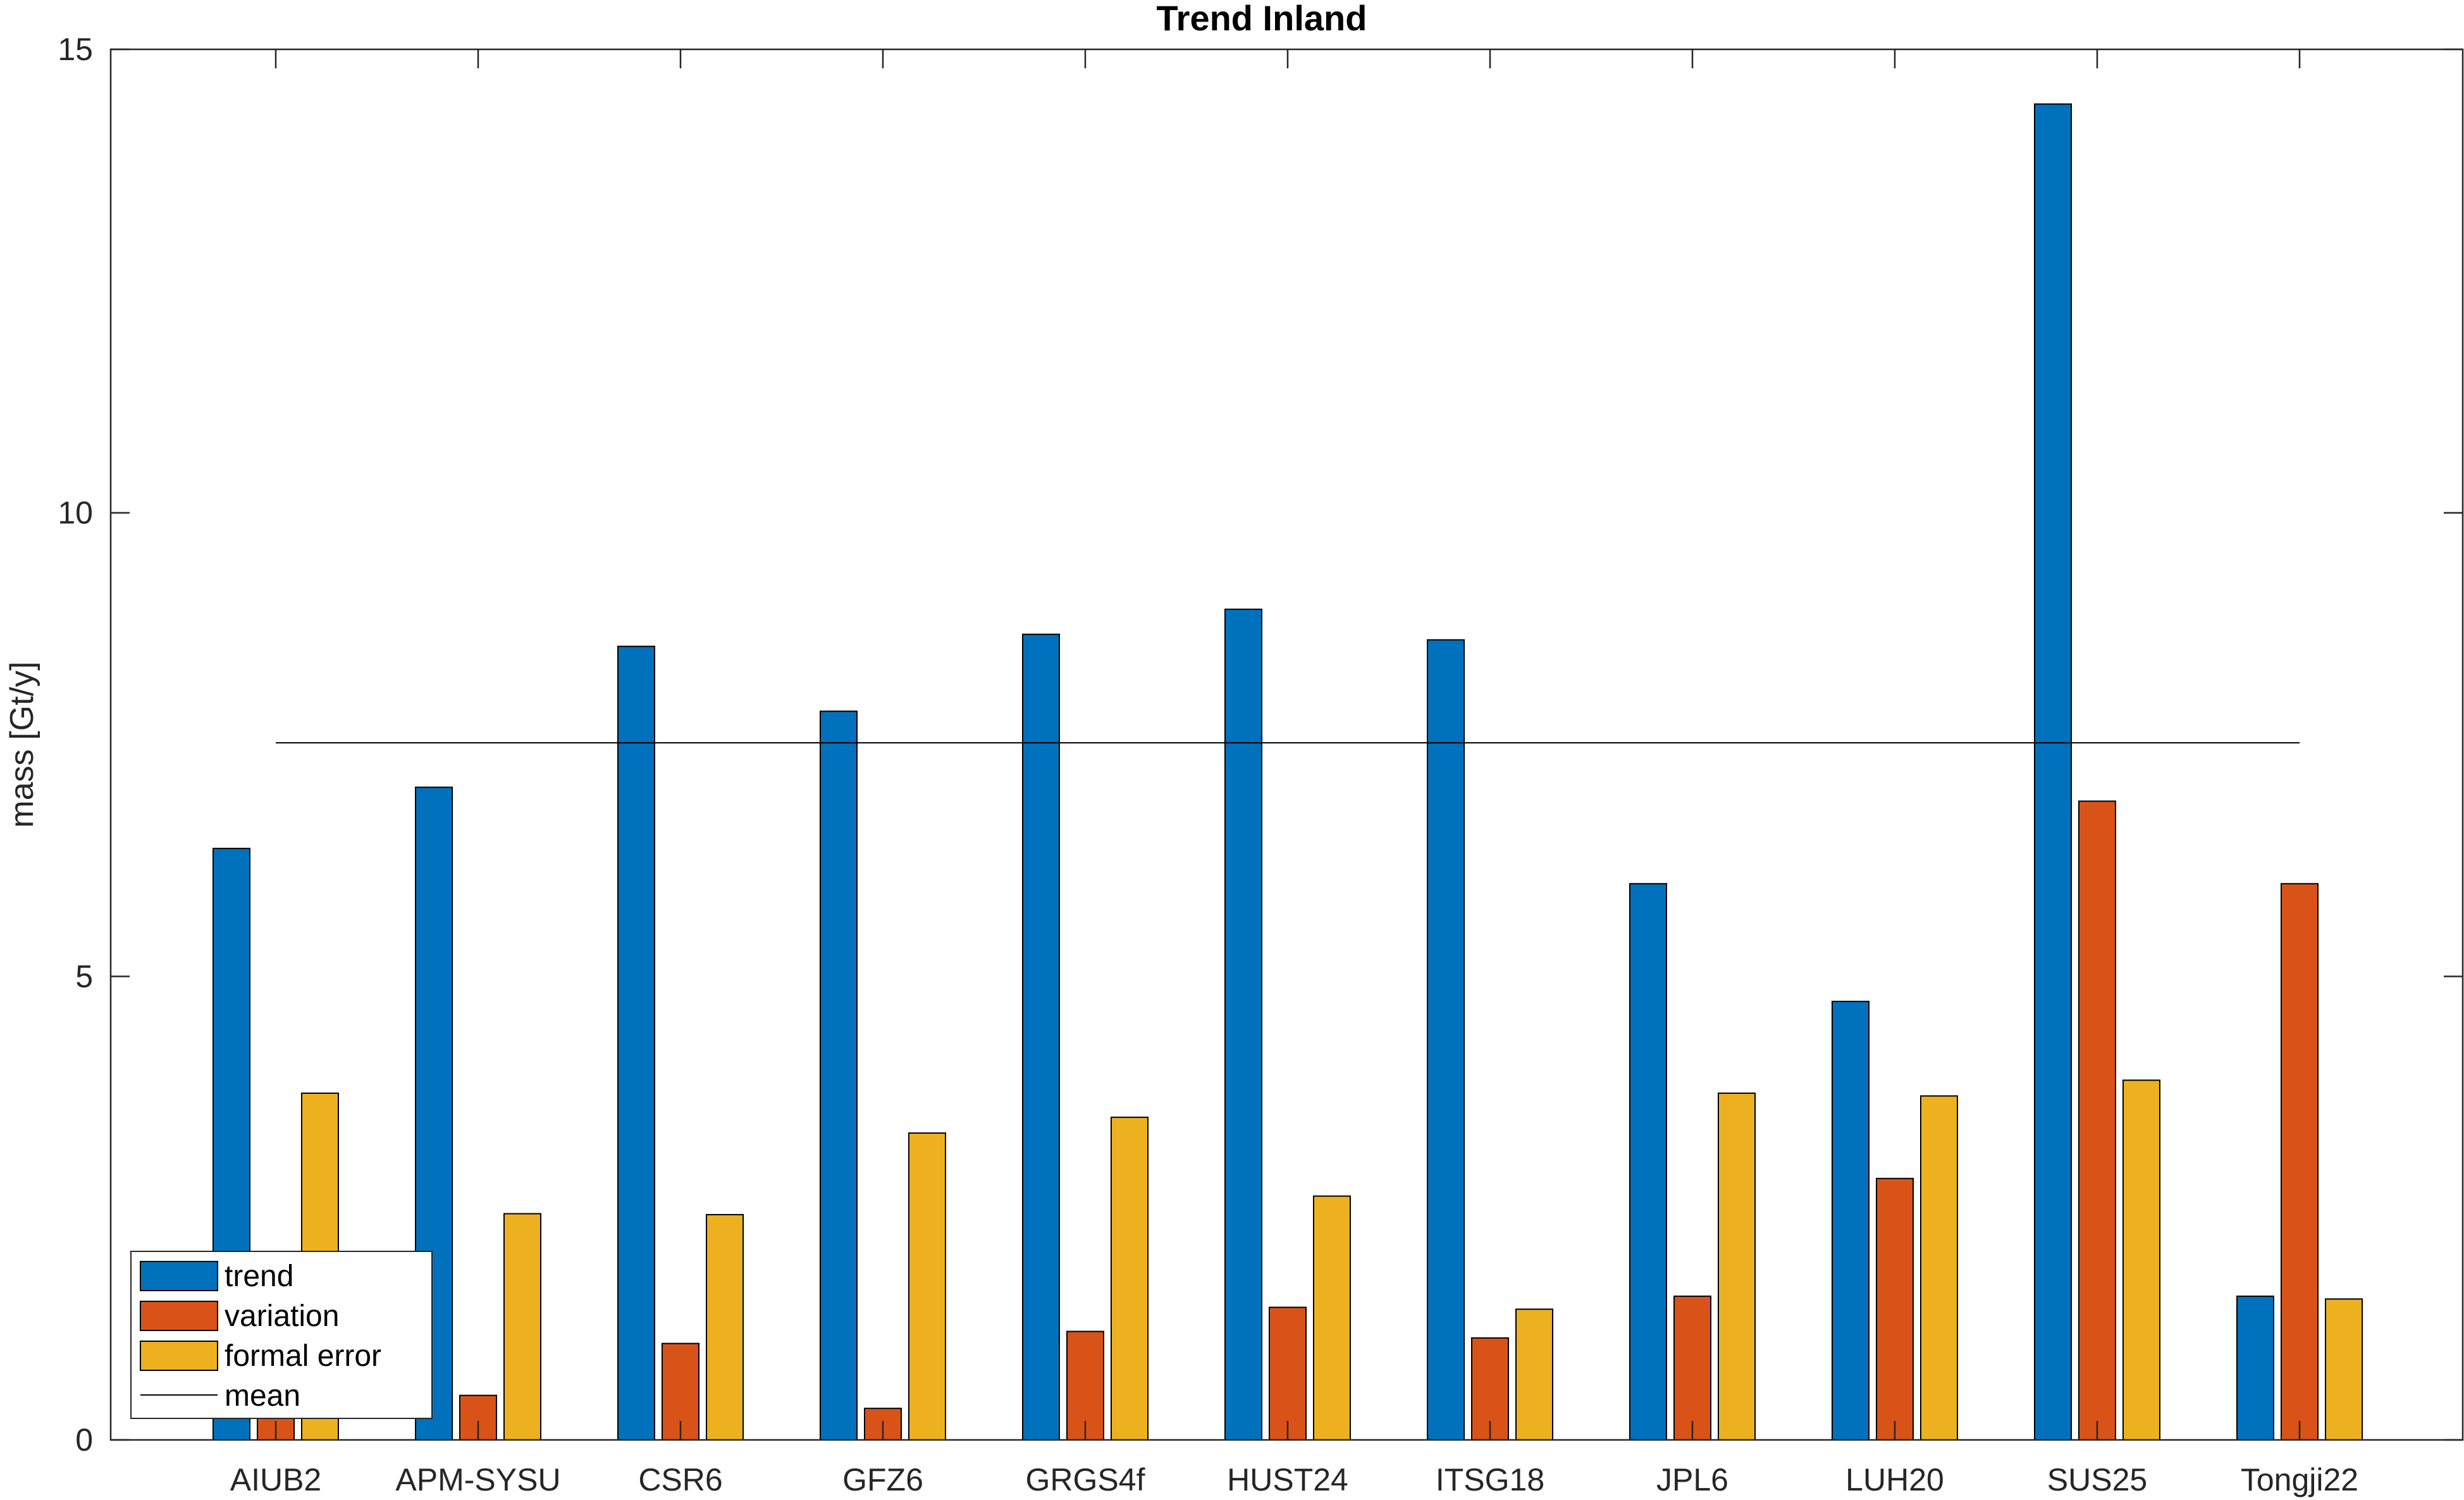 Image resolution: width=2464 pixels, height=1500 pixels. What do you see at coordinates (259, 1276) in the screenshot?
I see `legend-label-trend: trend` at bounding box center [259, 1276].